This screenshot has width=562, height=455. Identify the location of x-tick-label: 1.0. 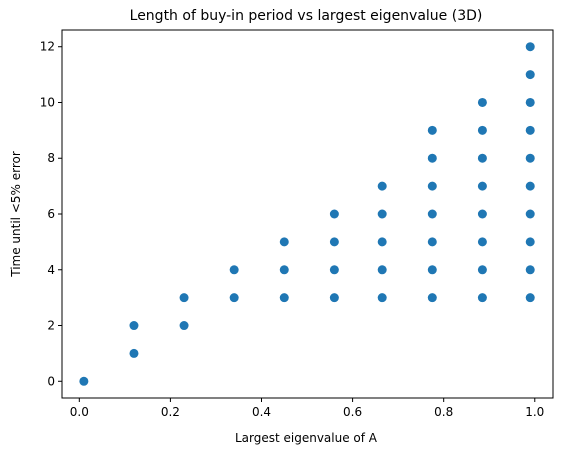
(534, 412).